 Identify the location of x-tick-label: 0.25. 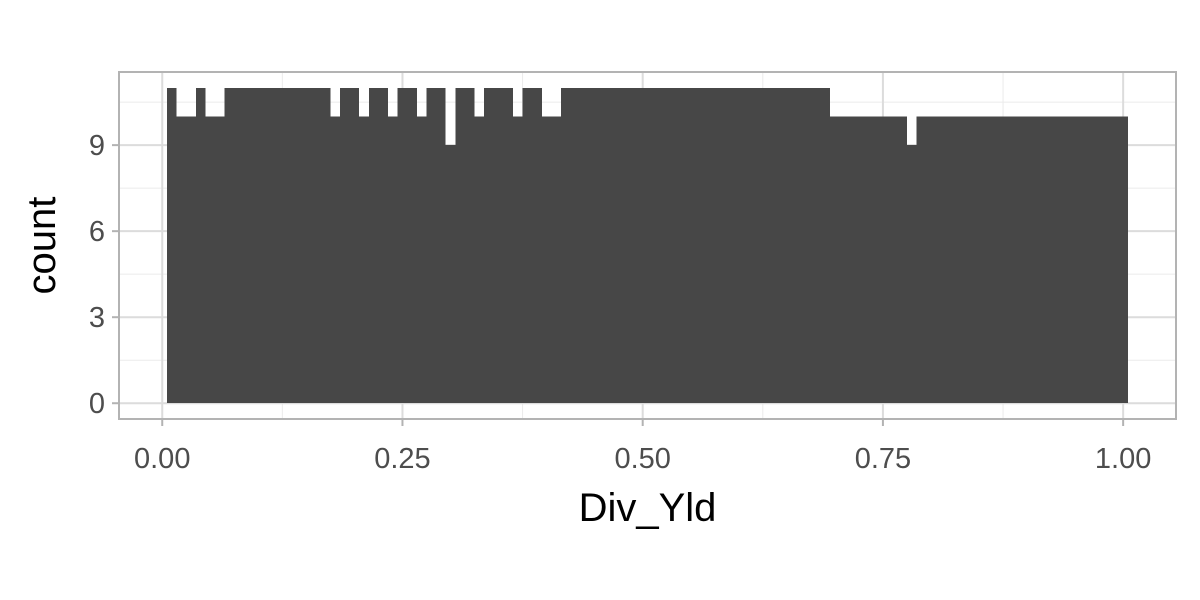
(402, 459).